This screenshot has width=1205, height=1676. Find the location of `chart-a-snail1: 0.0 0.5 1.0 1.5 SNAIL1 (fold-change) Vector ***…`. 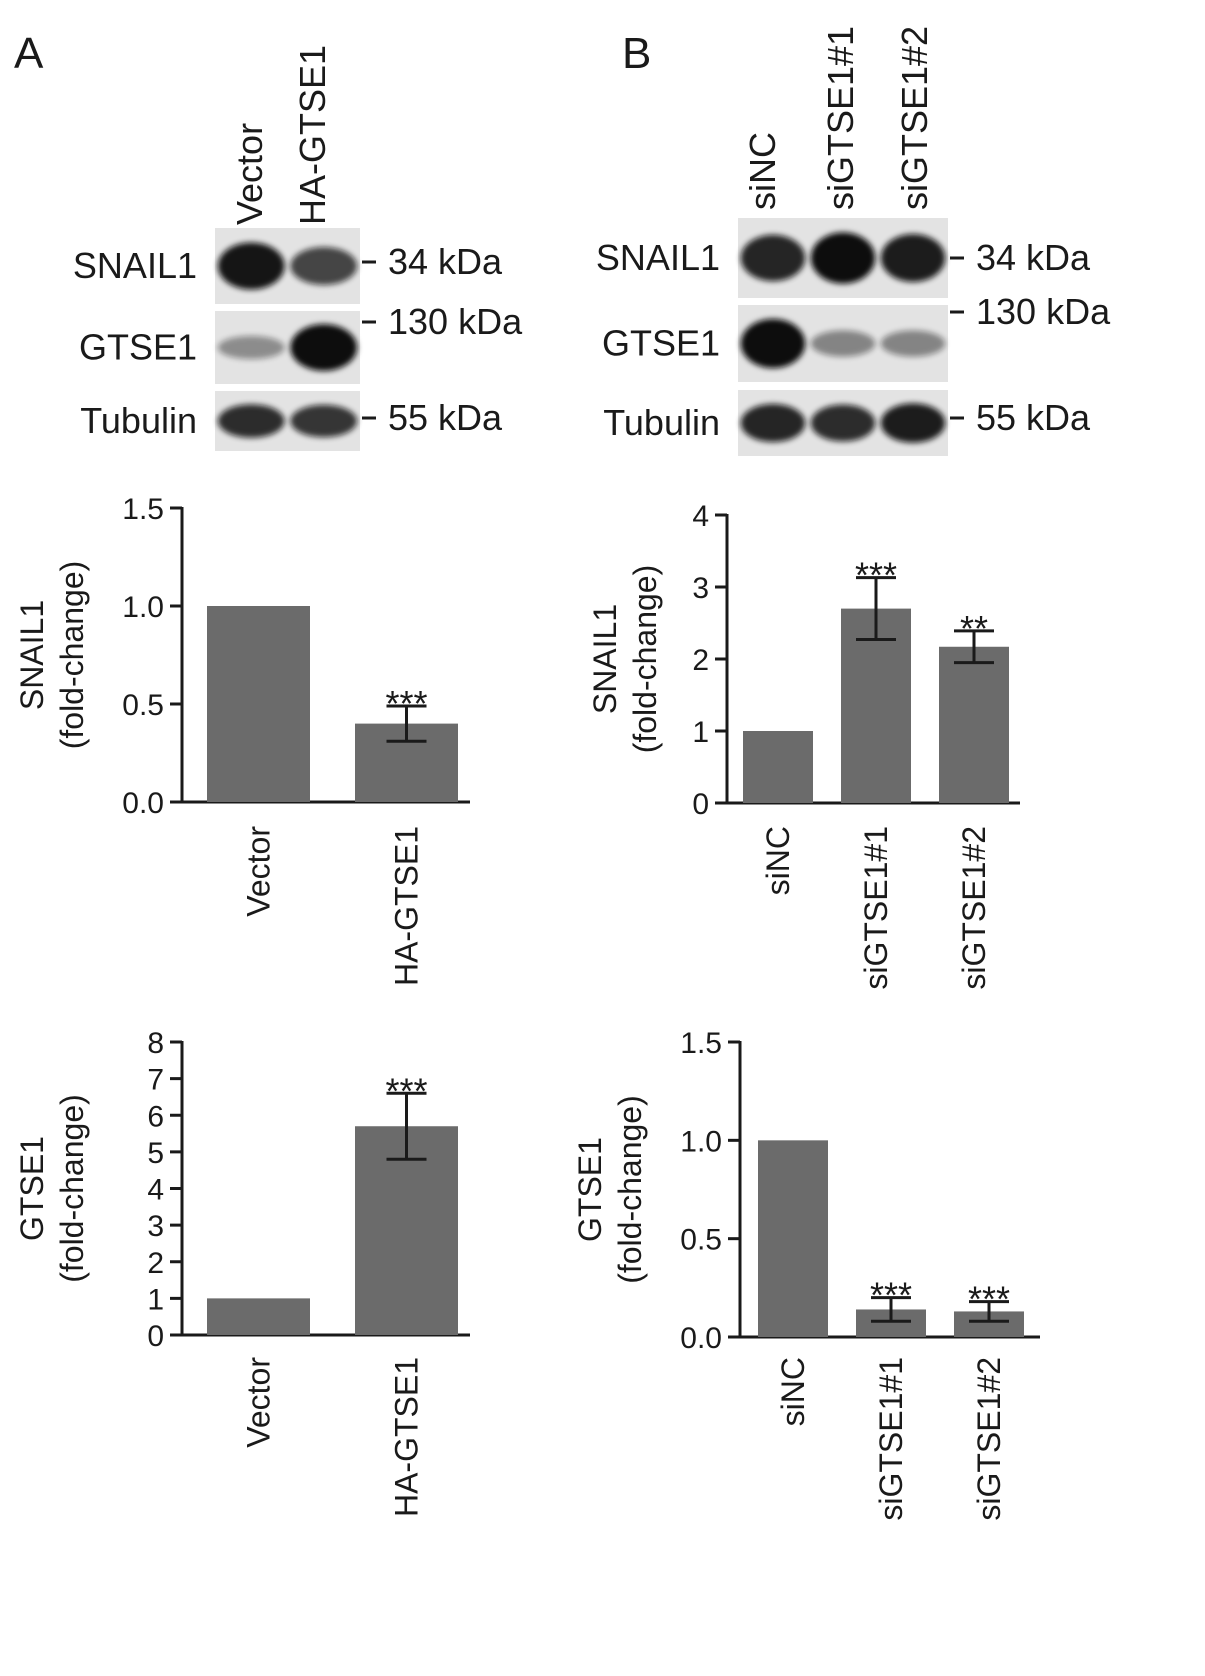

chart-a-snail1: 0.0 0.5 1.0 1.5 SNAIL1 (fold-change) Vector ***… is located at coordinates (242, 739).